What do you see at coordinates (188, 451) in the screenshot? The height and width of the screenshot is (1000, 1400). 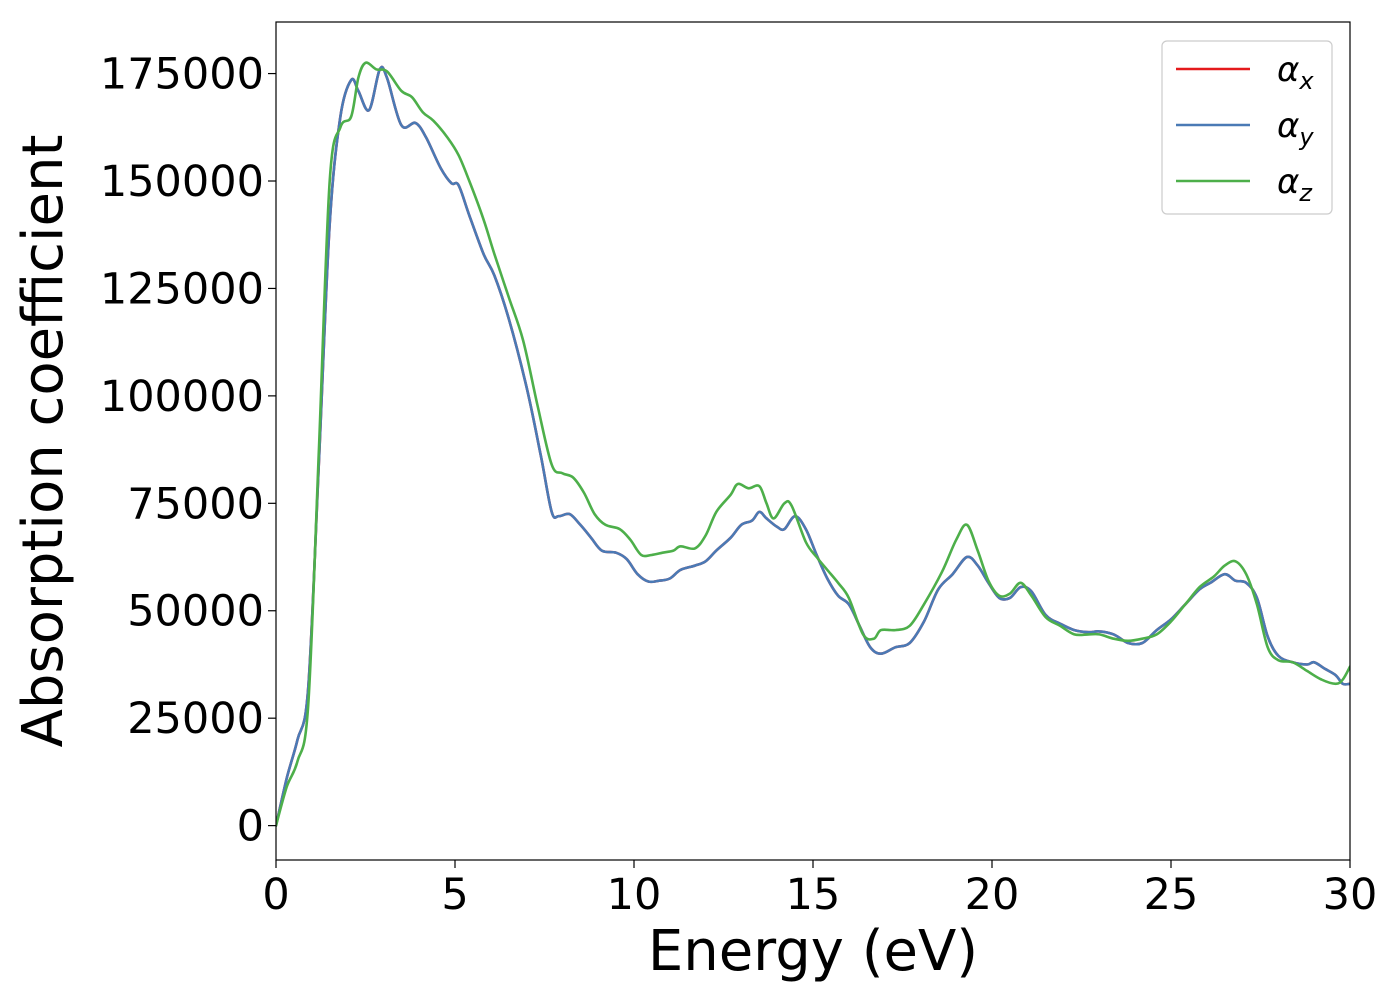 I see `y-axis: 0 25000 50000 75000 100000 125000 150000 175000` at bounding box center [188, 451].